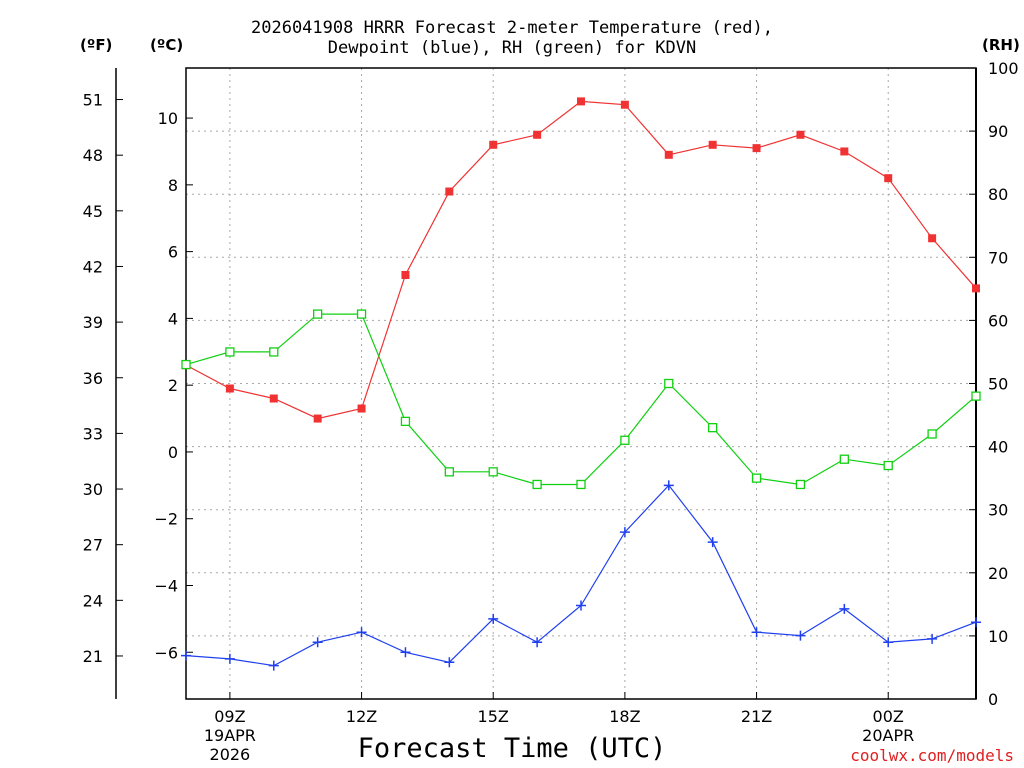 This screenshot has height=768, width=1024. What do you see at coordinates (168, 118) in the screenshot?
I see `celsius-tick-label: 10` at bounding box center [168, 118].